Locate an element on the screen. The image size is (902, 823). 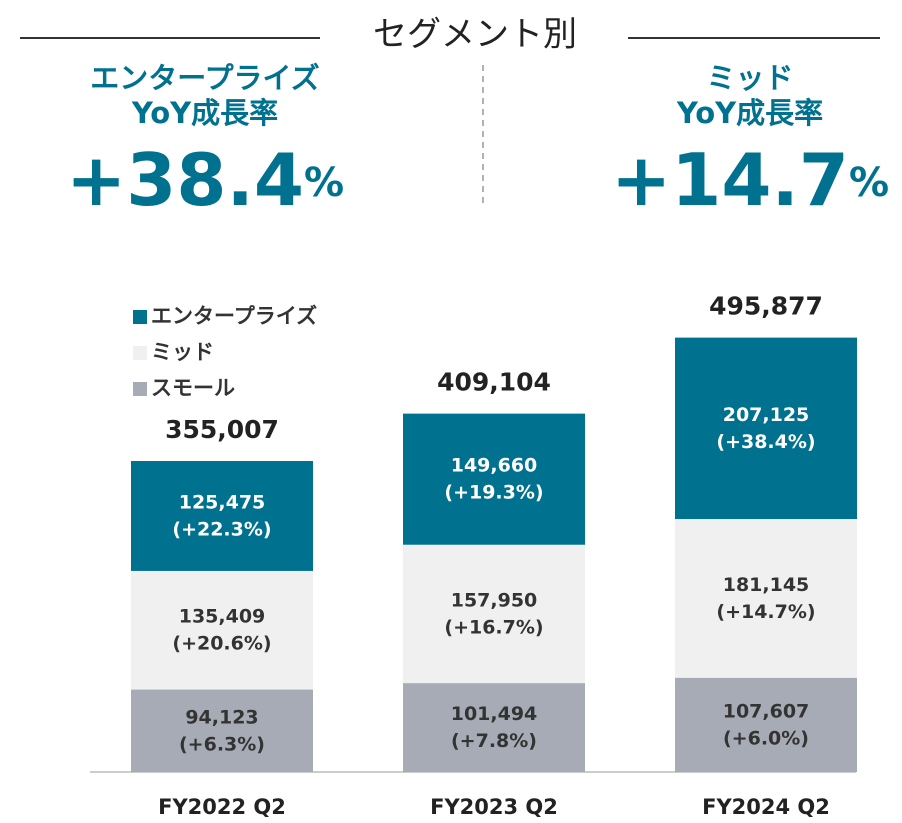
growth-label: (+14.7%) is located at coordinates (765, 612).